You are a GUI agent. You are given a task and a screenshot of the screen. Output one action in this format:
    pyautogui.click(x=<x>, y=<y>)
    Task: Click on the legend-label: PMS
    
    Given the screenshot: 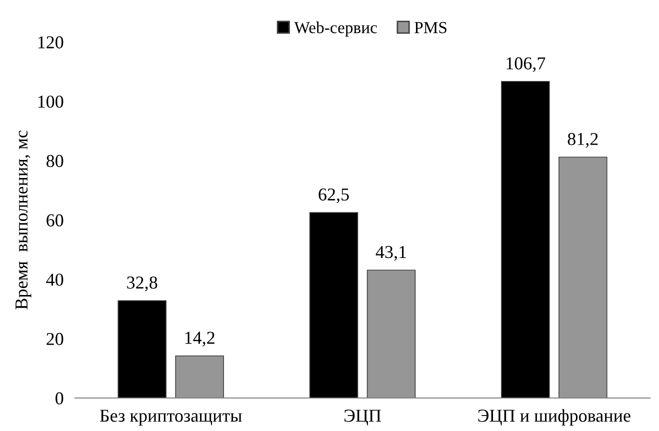 What is the action you would take?
    pyautogui.click(x=430, y=28)
    